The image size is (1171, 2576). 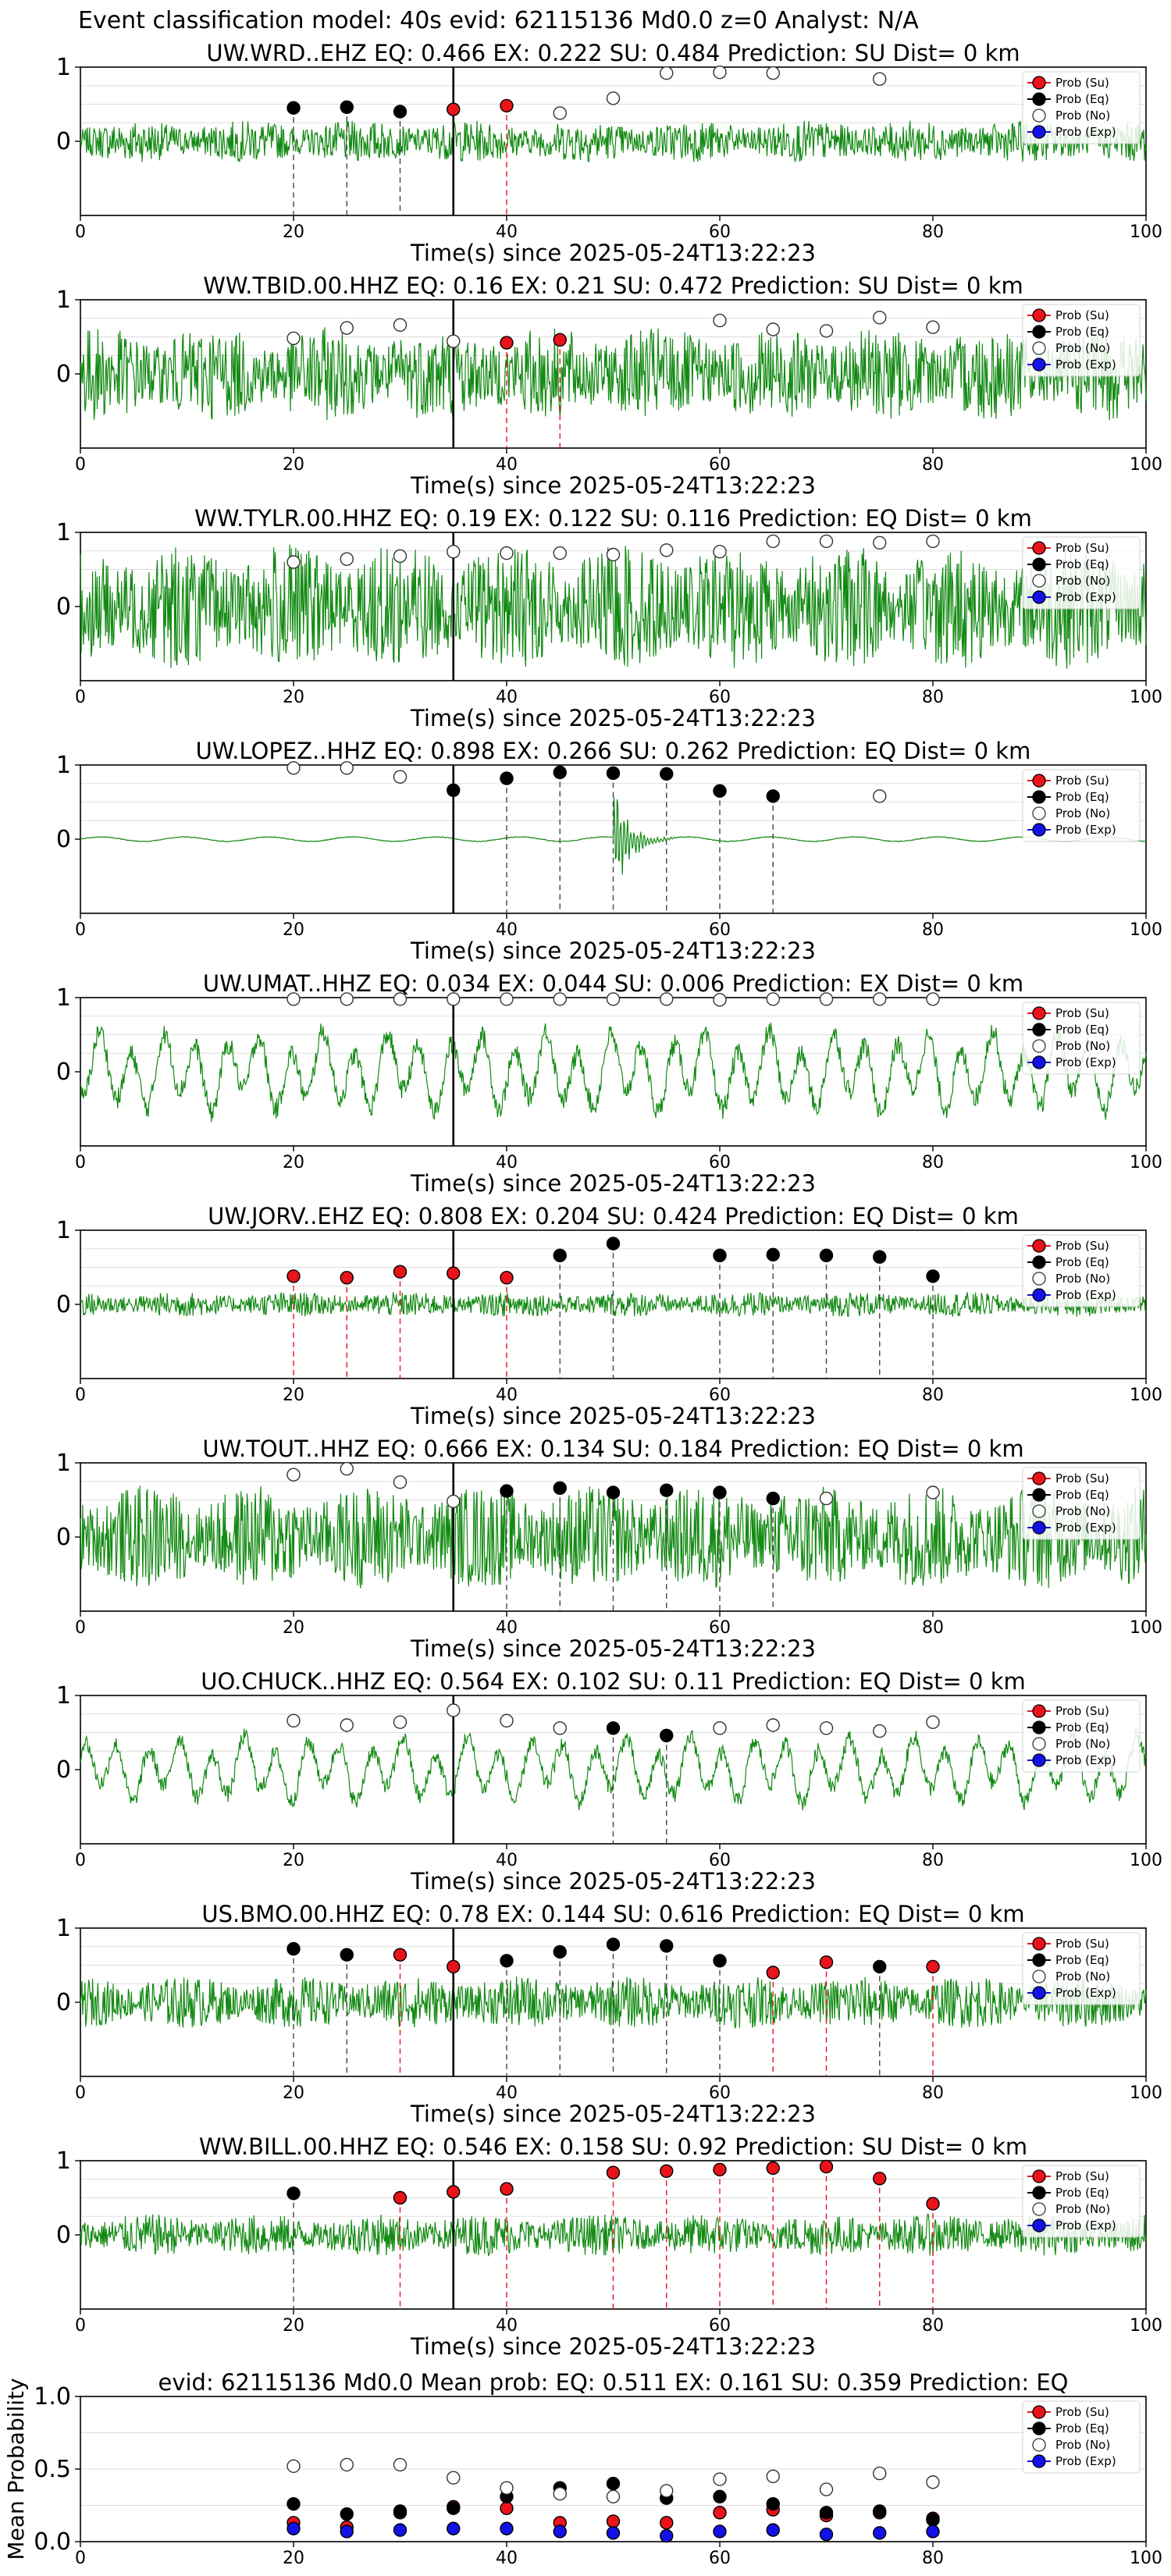 What do you see at coordinates (613, 2483) in the screenshot?
I see `mean-point-eq` at bounding box center [613, 2483].